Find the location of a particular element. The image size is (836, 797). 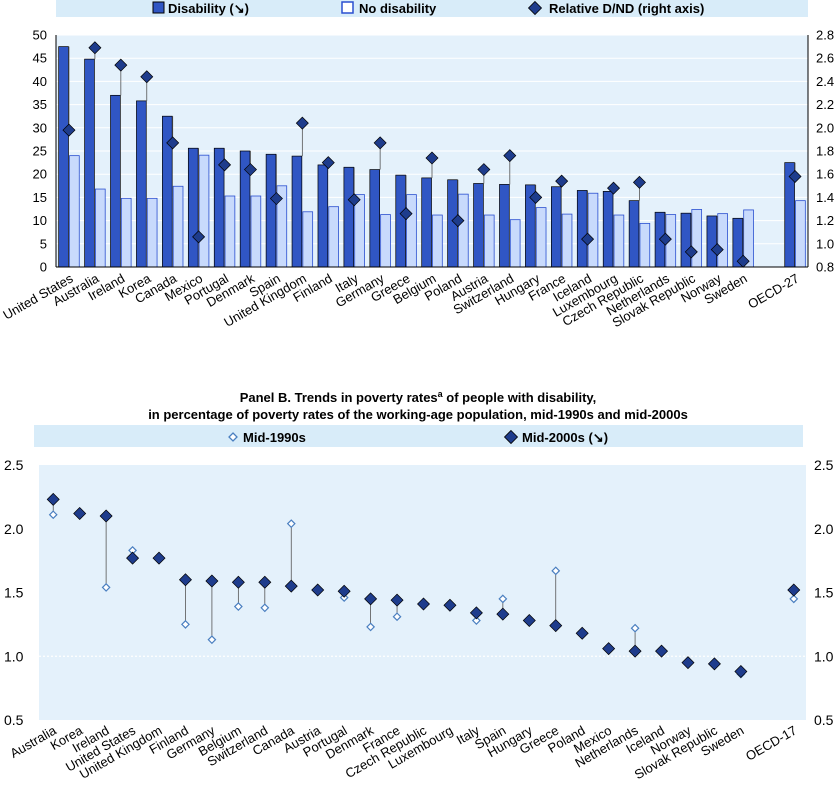

bar-no-disability-poland is located at coordinates (463, 230).